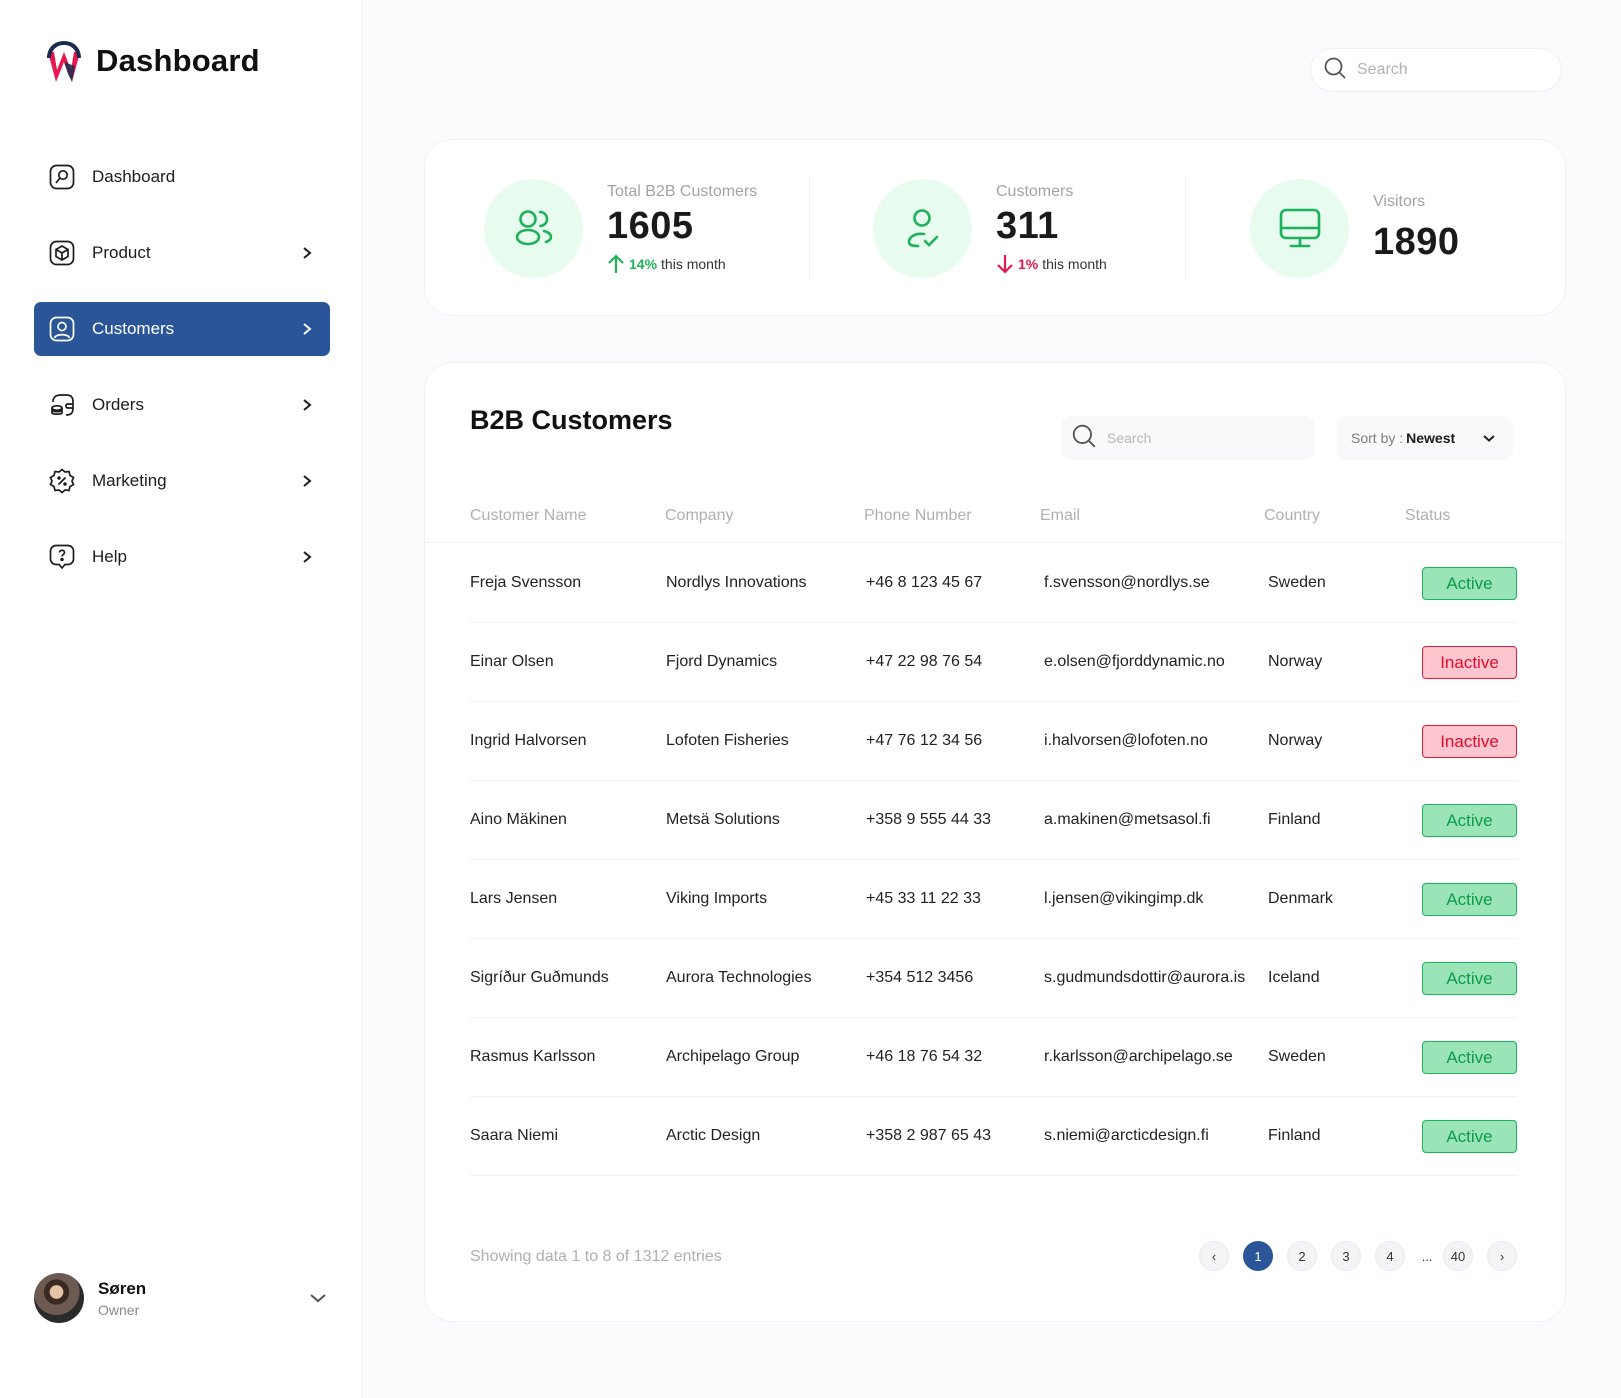 This screenshot has height=1398, width=1621. What do you see at coordinates (722, 661) in the screenshot?
I see `cell-company: Fjord Dynamics` at bounding box center [722, 661].